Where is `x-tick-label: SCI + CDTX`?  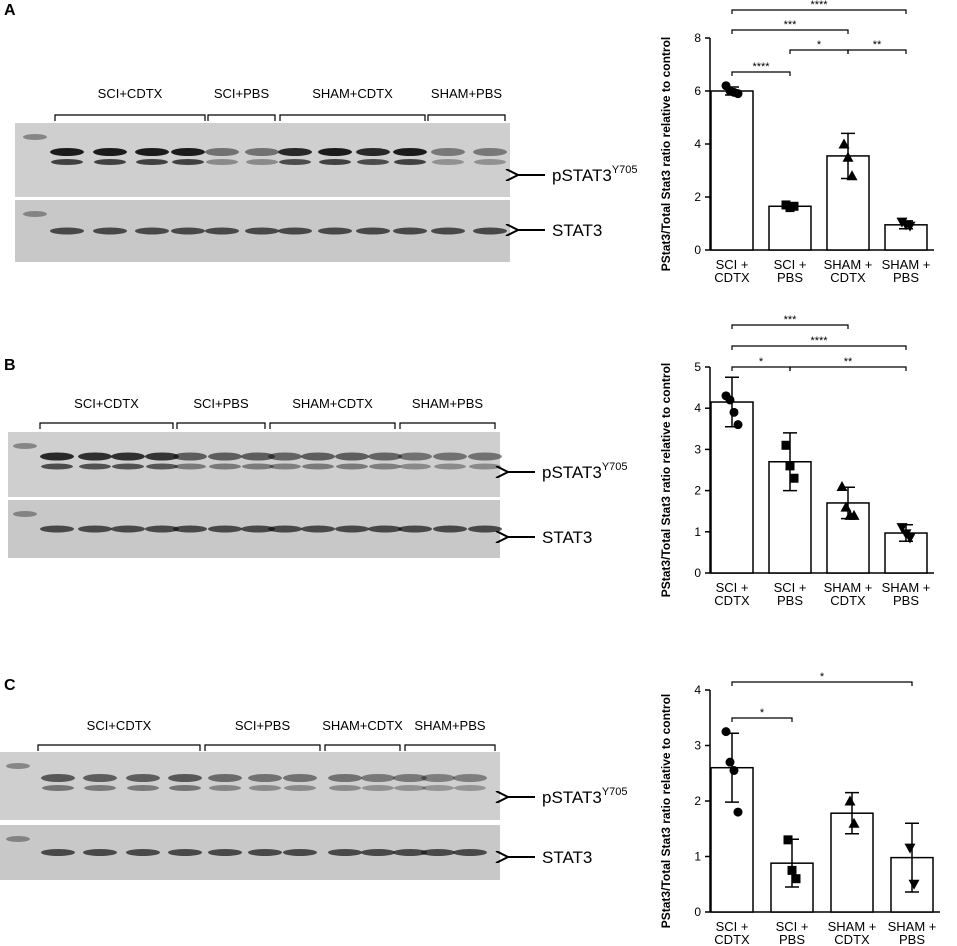
x-tick-label: SCI + CDTX is located at coordinates (732, 594).